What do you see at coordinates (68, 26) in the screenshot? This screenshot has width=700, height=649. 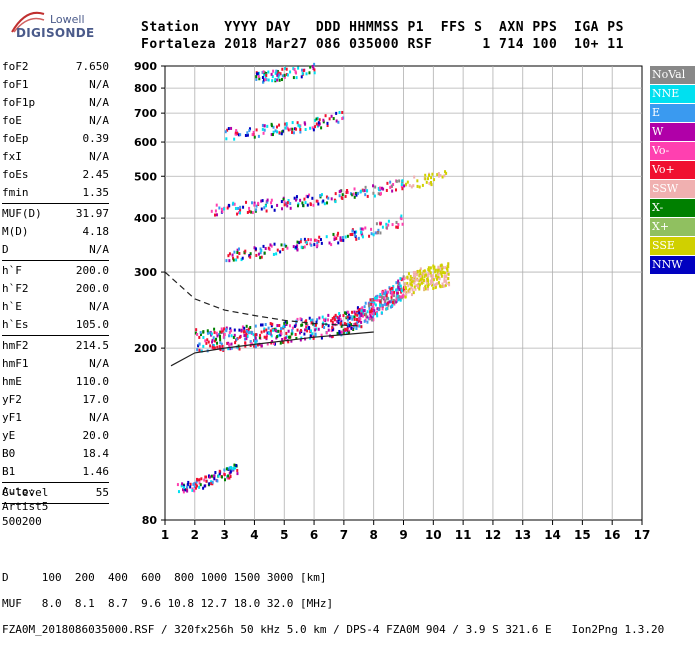 I see `digisonde-logo: Lowell DIGISONDE` at bounding box center [68, 26].